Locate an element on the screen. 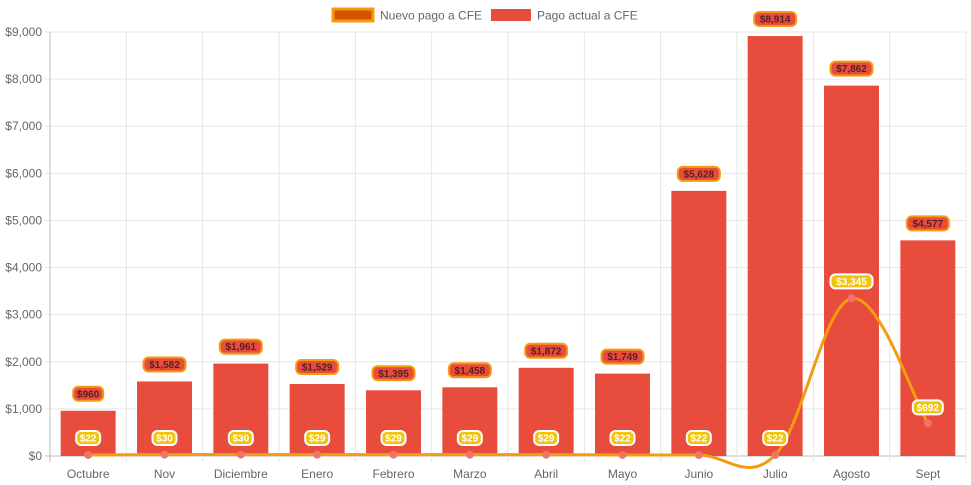 This screenshot has width=971, height=485. legend-label-actual: Pago actual a CFE is located at coordinates (587, 16).